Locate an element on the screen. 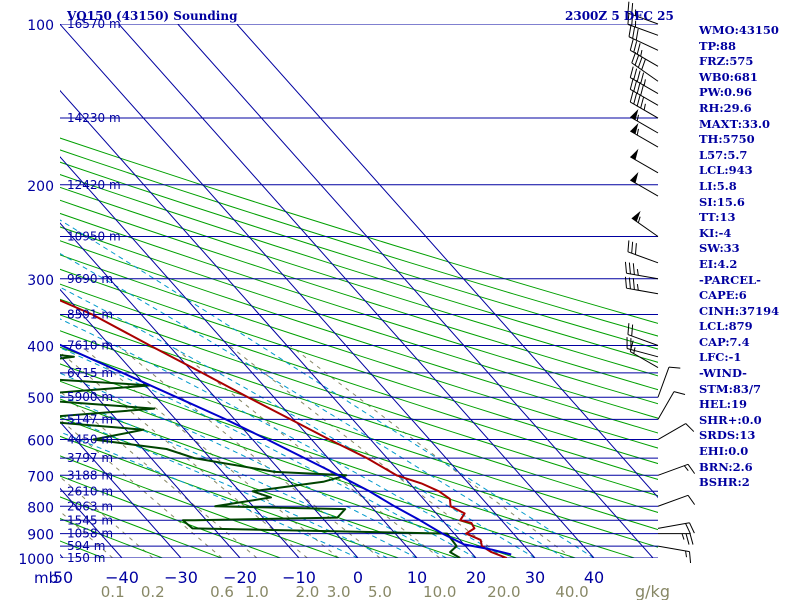  temperature-tick-label: −10 is located at coordinates (299, 577).